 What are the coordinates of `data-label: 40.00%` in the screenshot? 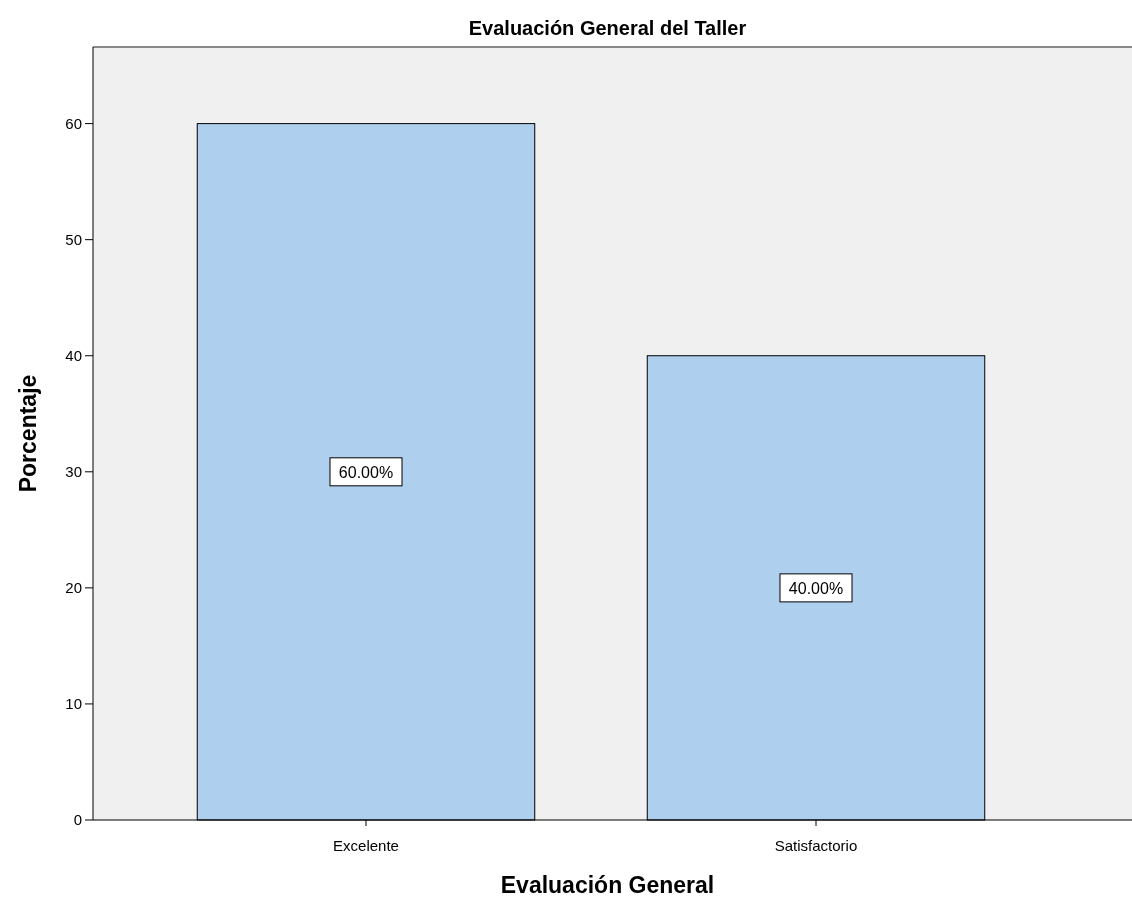 It's located at (816, 588).